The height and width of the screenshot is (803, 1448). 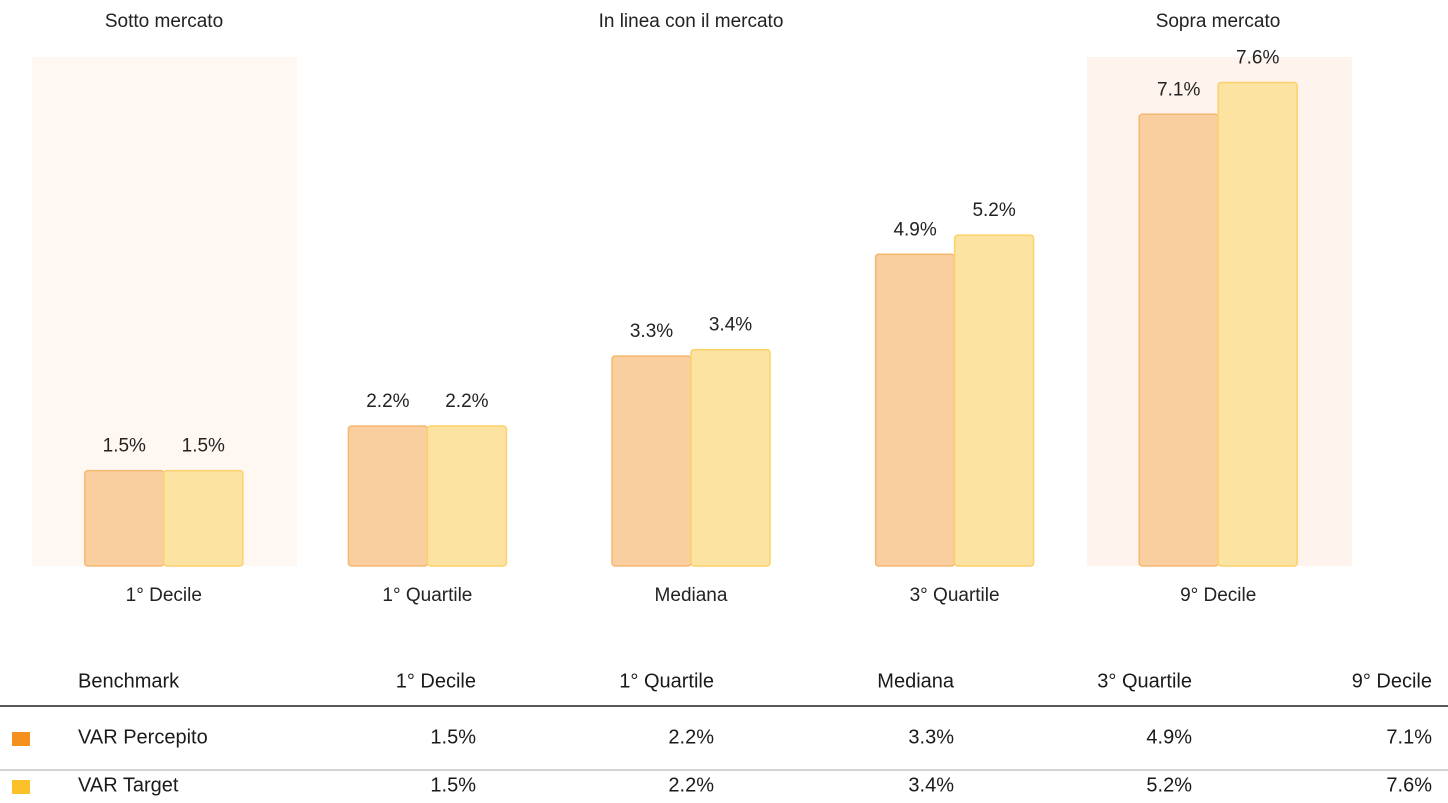 What do you see at coordinates (128, 785) in the screenshot?
I see `table-row-name: VAR Target` at bounding box center [128, 785].